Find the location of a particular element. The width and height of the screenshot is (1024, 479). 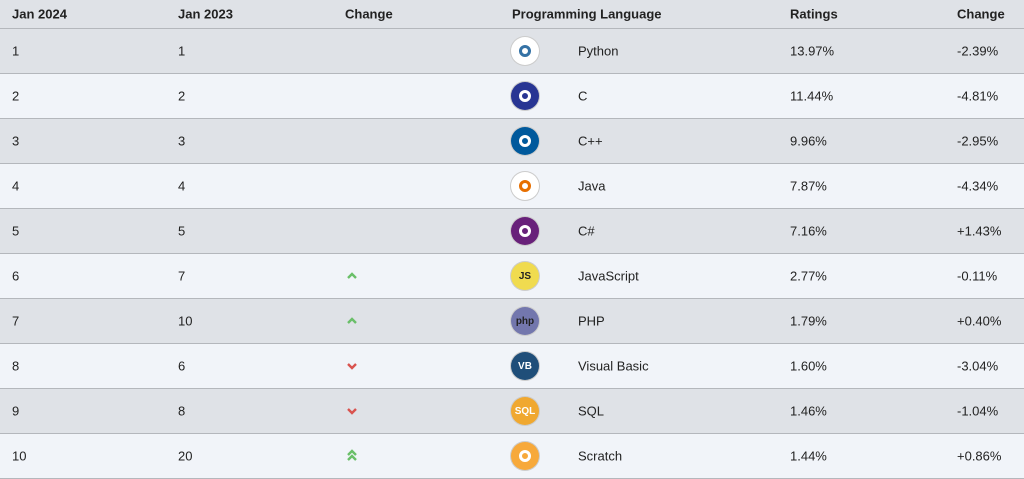

rating: 13.97% is located at coordinates (812, 51).